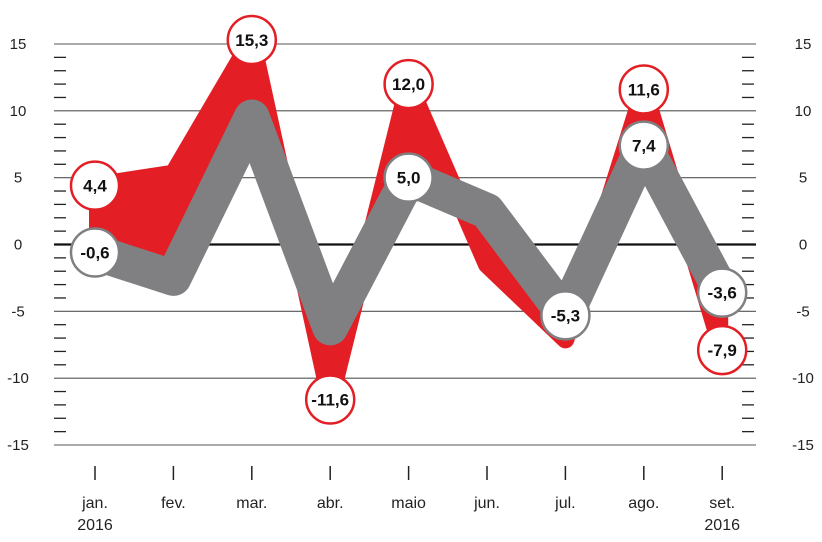 The image size is (822, 542). What do you see at coordinates (18, 111) in the screenshot?
I see `y-tick-label-left: 10` at bounding box center [18, 111].